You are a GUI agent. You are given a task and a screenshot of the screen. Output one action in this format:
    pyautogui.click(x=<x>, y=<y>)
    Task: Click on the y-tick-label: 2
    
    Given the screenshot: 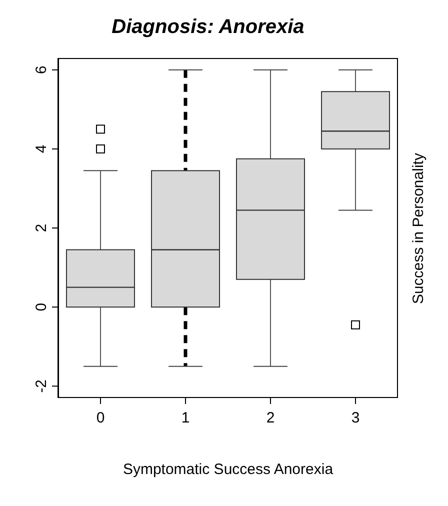 What is the action you would take?
    pyautogui.click(x=41, y=228)
    